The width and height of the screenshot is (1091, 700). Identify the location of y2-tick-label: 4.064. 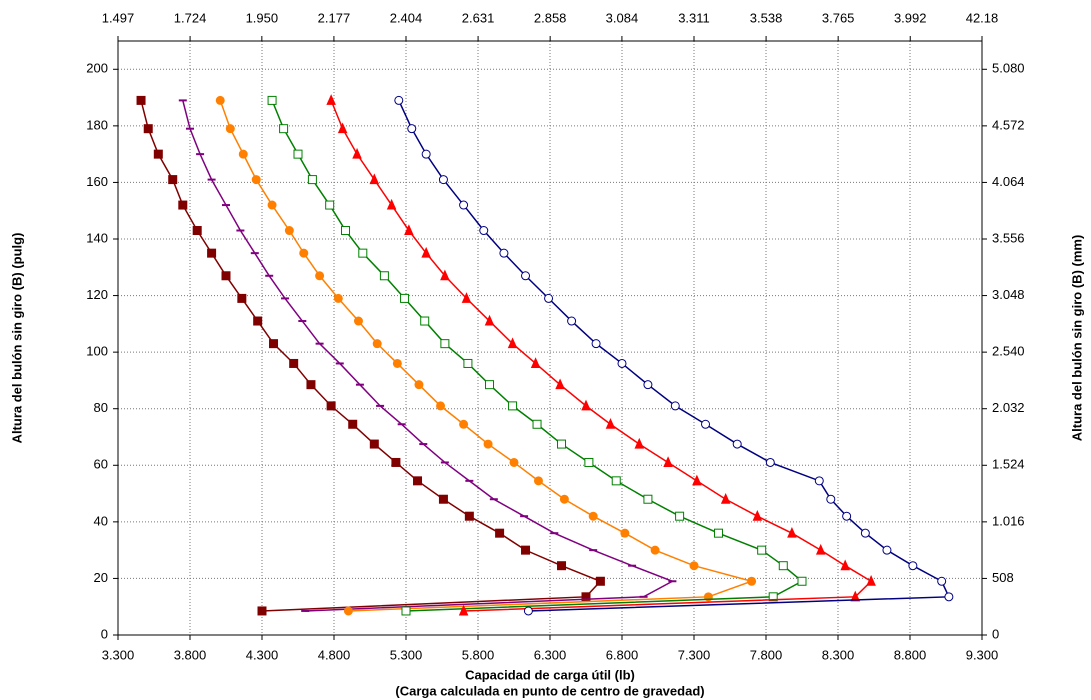
(1008, 181).